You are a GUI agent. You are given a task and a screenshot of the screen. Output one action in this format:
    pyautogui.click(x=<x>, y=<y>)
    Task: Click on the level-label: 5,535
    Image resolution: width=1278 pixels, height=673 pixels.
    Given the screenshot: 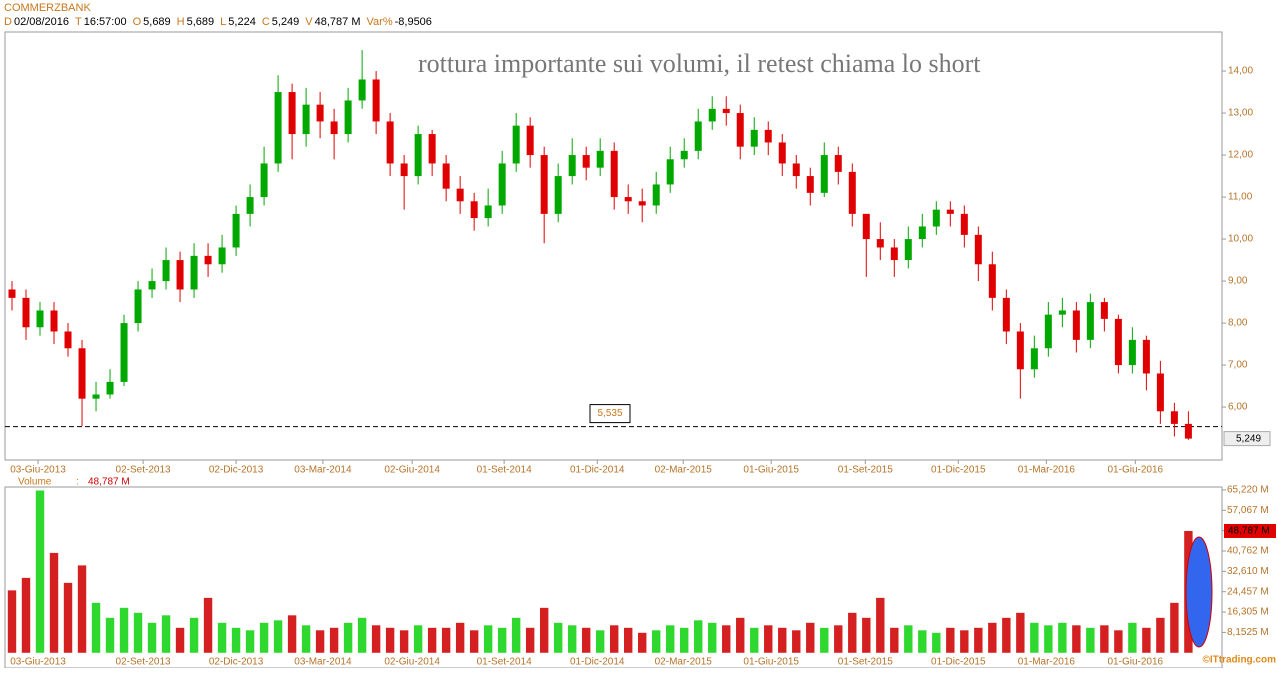 What is the action you would take?
    pyautogui.click(x=609, y=413)
    